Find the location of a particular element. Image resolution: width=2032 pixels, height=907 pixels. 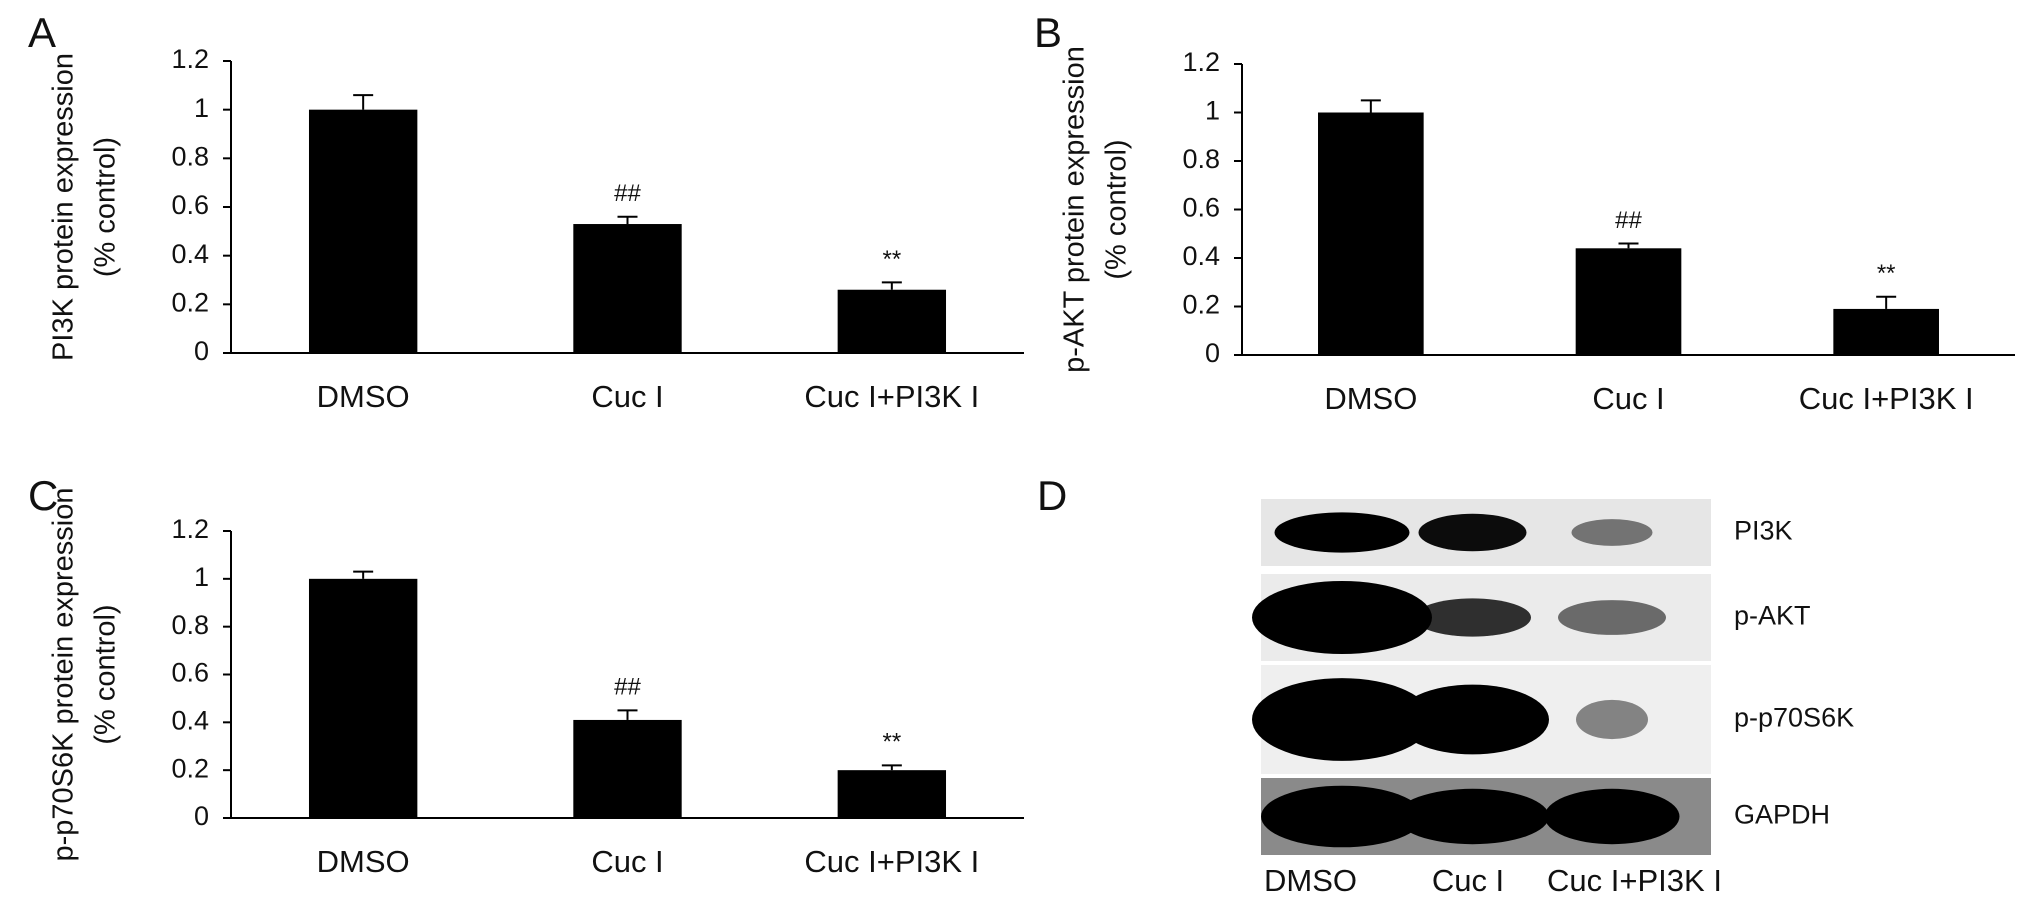

lane-label: DMSO is located at coordinates (1310, 880).